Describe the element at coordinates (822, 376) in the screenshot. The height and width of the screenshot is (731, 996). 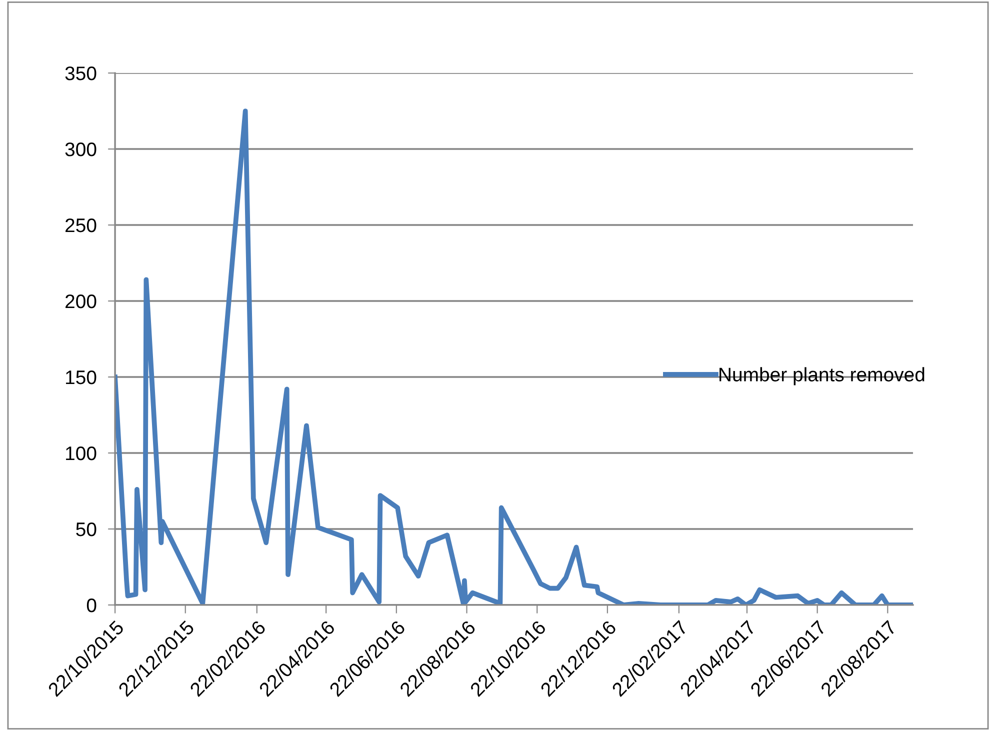
I see `legend-label: Number plants removed` at that location.